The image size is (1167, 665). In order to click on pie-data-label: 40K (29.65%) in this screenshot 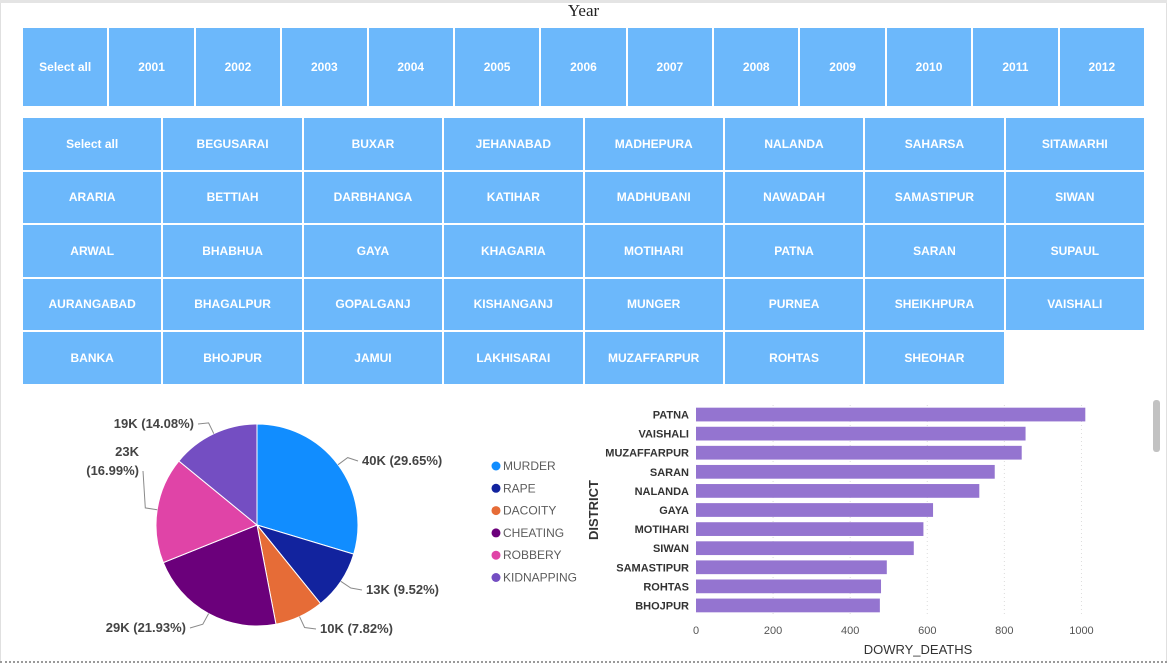, I will do `click(402, 460)`.